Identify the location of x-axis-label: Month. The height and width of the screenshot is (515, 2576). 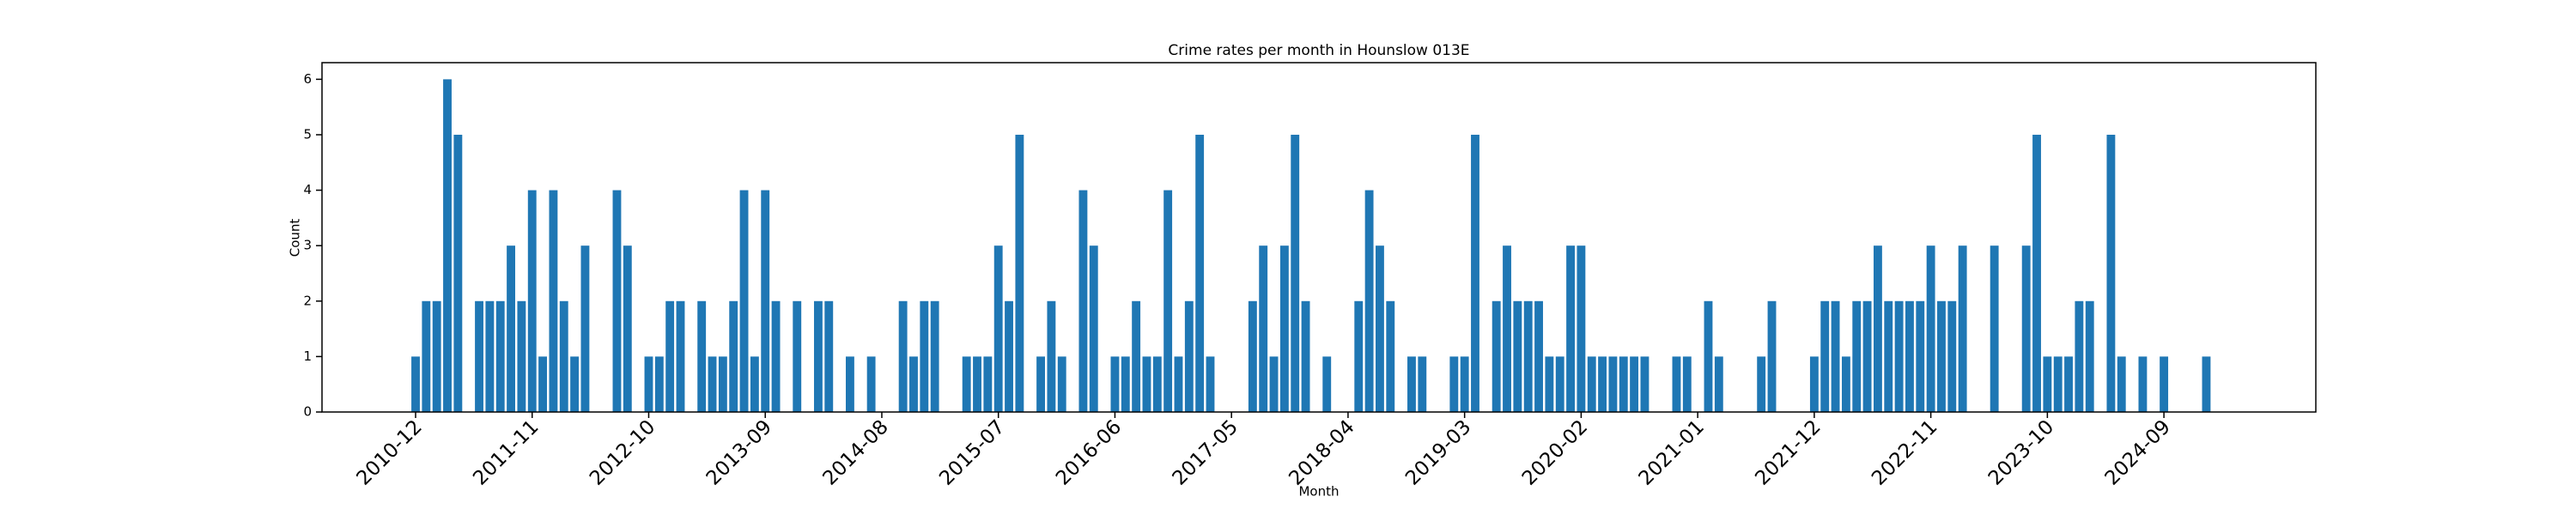
(1319, 492).